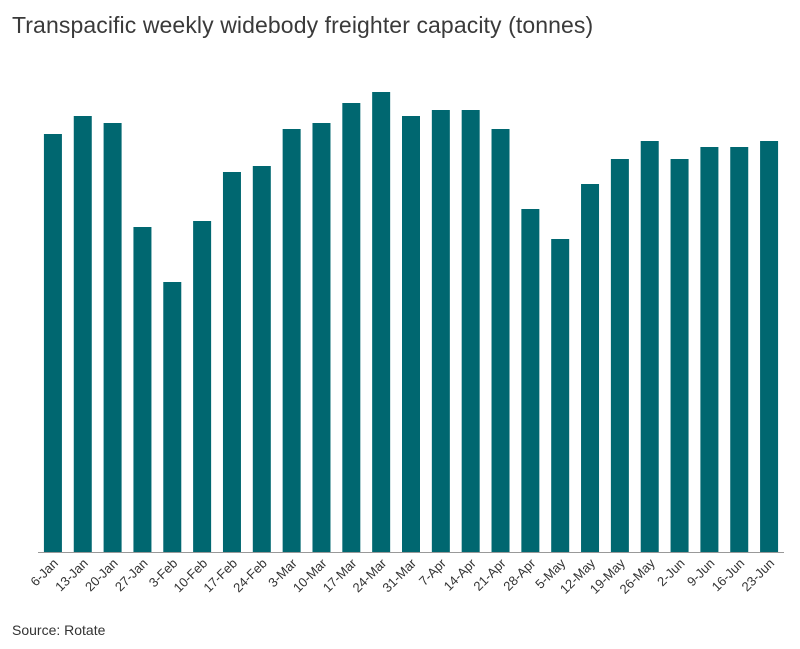 This screenshot has height=649, width=800. What do you see at coordinates (82, 334) in the screenshot?
I see `bar-13-Jan` at bounding box center [82, 334].